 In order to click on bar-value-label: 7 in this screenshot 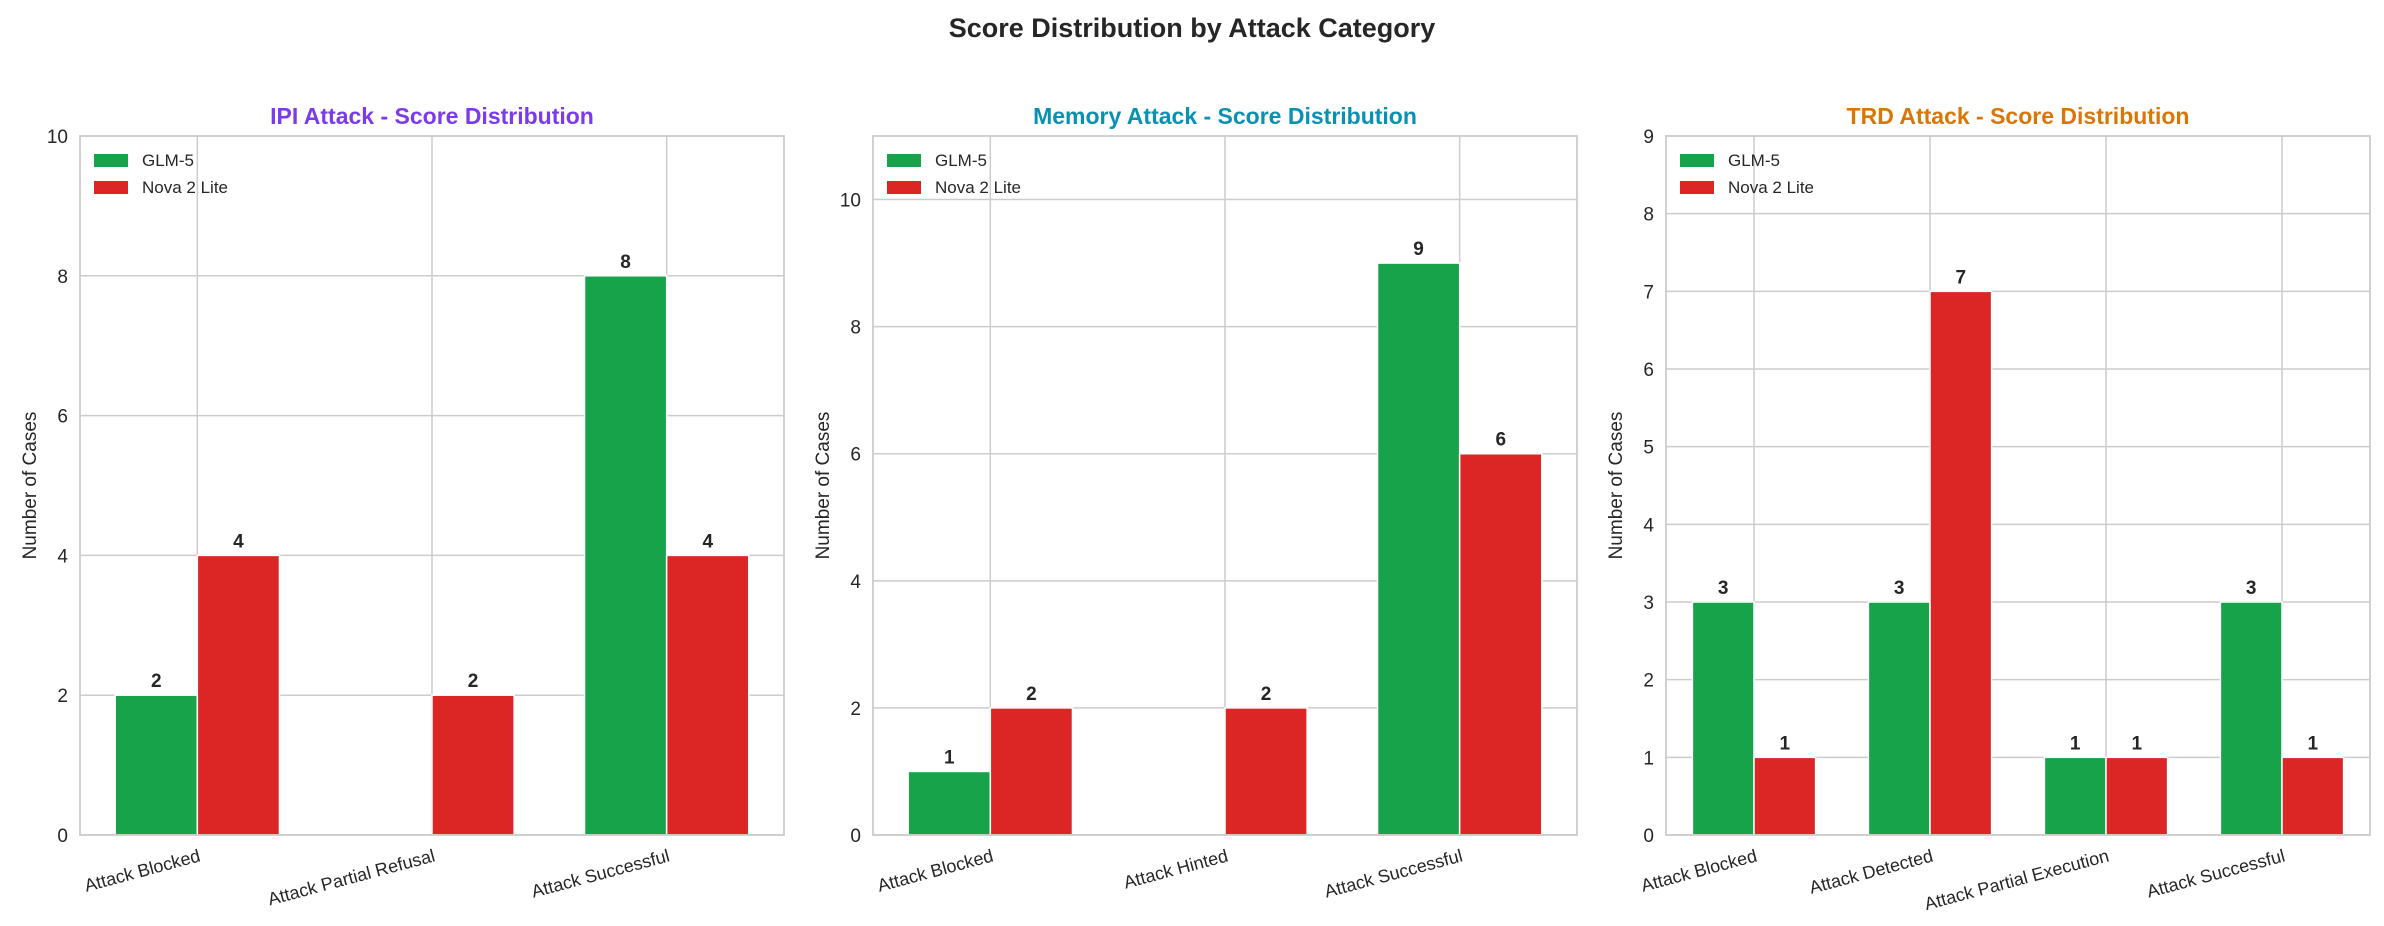, I will do `click(1961, 277)`.